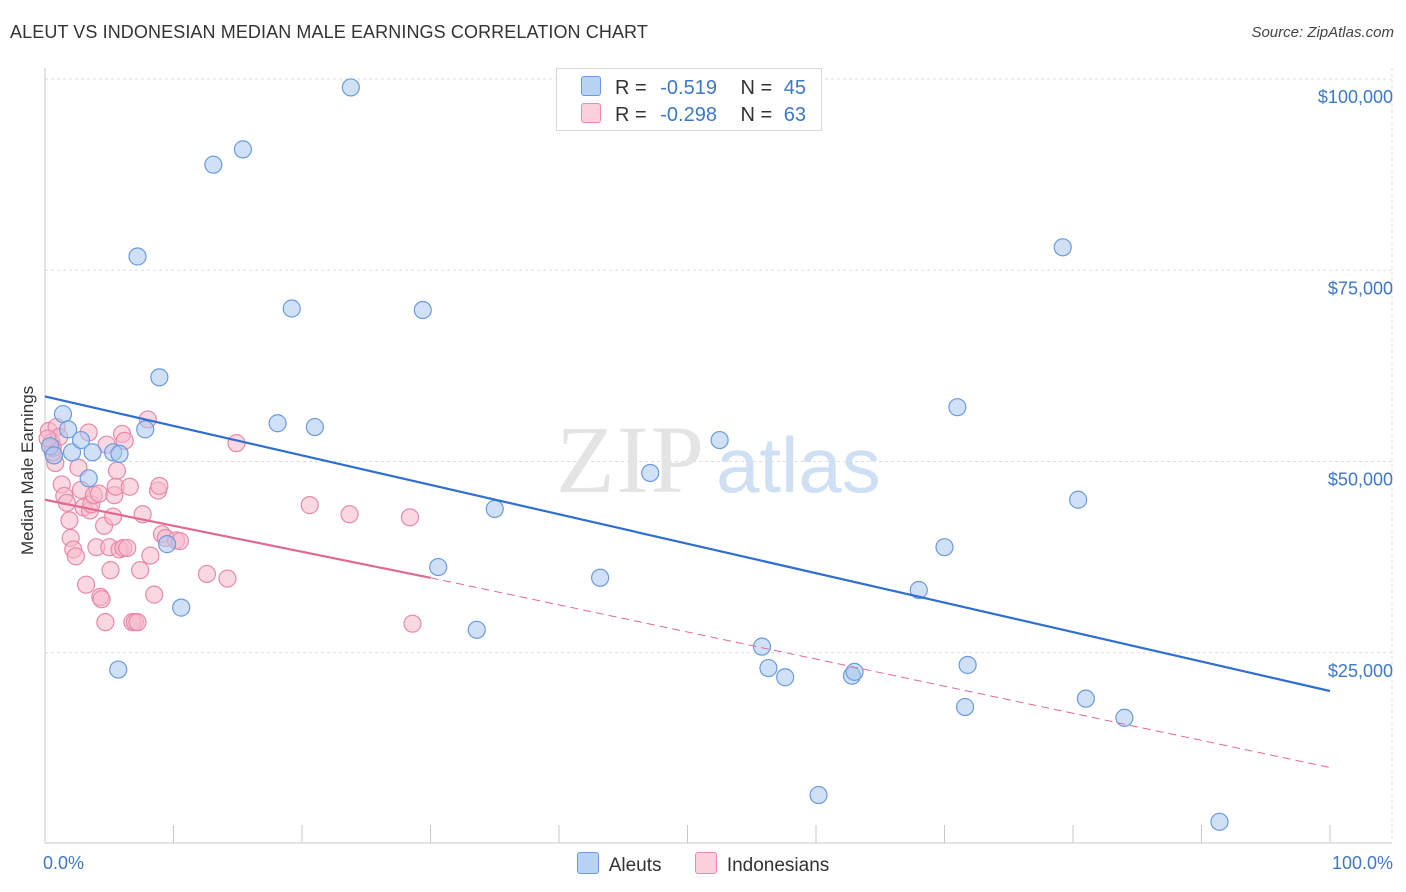 The height and width of the screenshot is (892, 1406). What do you see at coordinates (1360, 671) in the screenshot?
I see `y-tick-label-0: $25,000` at bounding box center [1360, 671].